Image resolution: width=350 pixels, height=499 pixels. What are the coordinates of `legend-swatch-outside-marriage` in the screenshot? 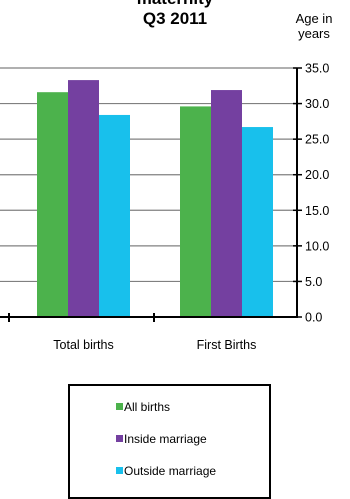 It's located at (119, 470).